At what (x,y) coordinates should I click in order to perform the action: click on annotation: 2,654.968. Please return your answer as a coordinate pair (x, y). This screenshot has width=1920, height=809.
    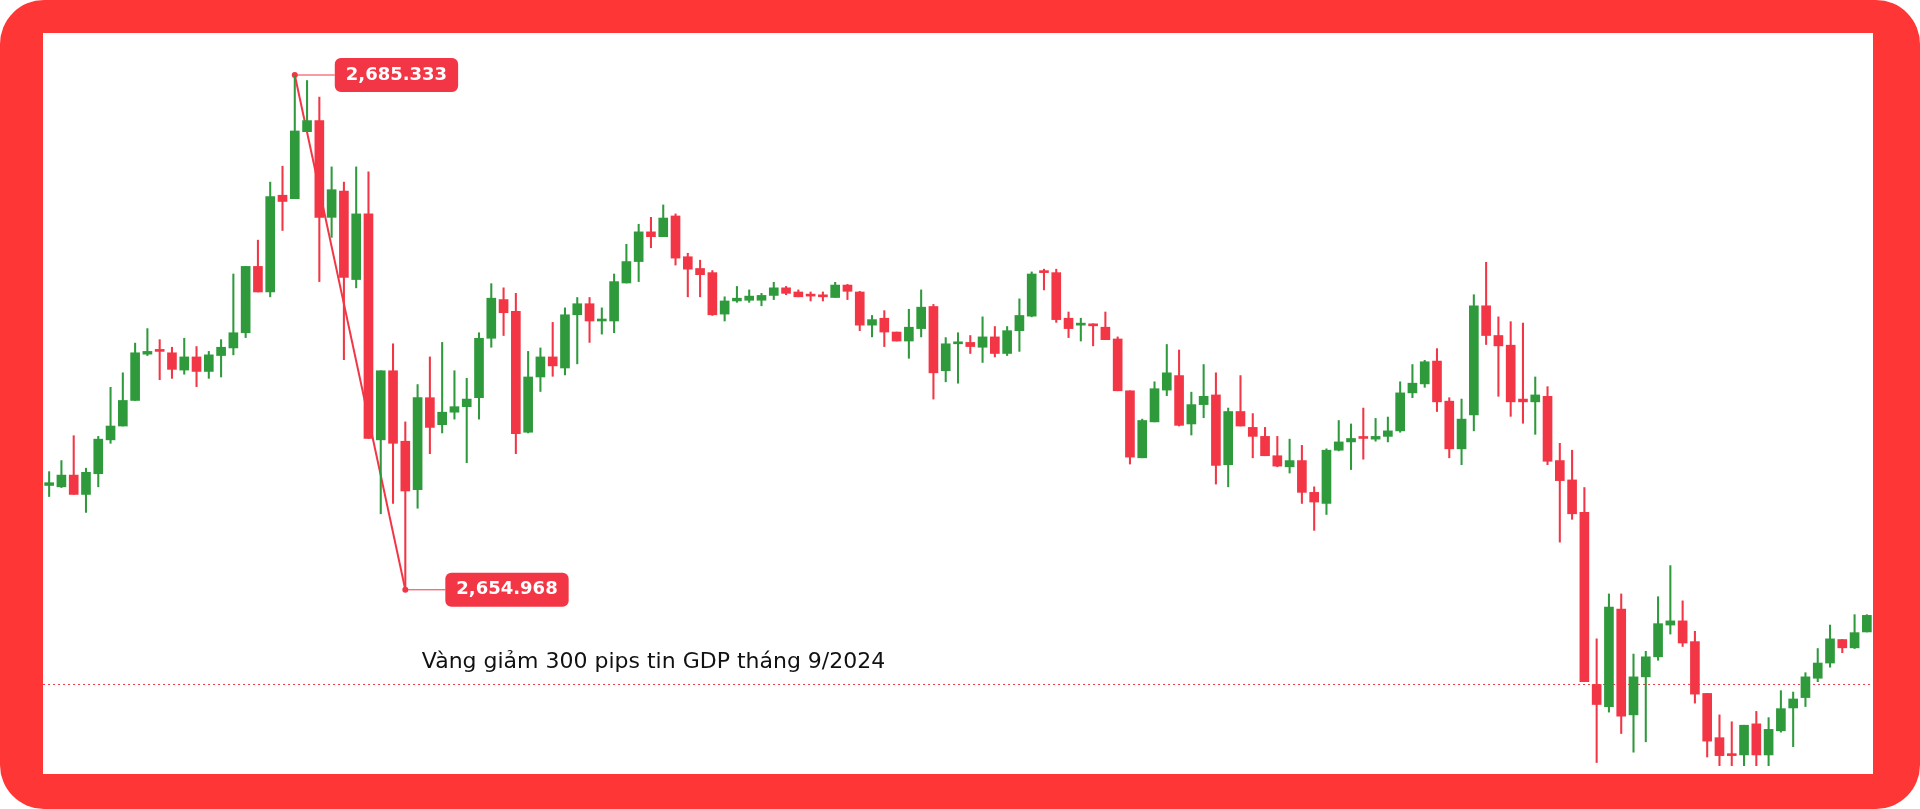
    Looking at the image, I should click on (507, 588).